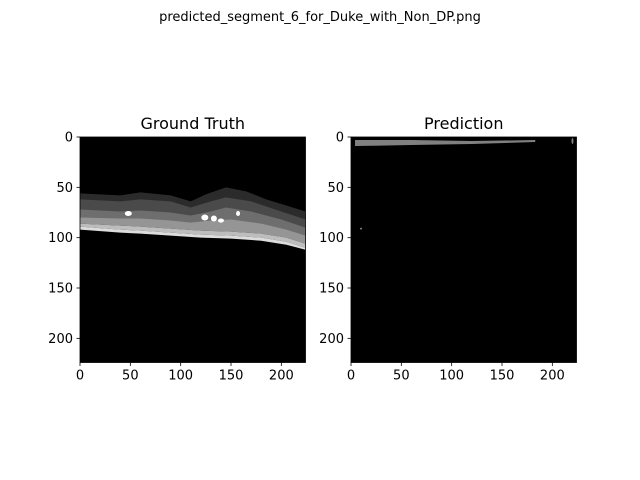 This screenshot has height=480, width=640. Describe the element at coordinates (130, 376) in the screenshot. I see `gt-xtick-label: 50` at that location.